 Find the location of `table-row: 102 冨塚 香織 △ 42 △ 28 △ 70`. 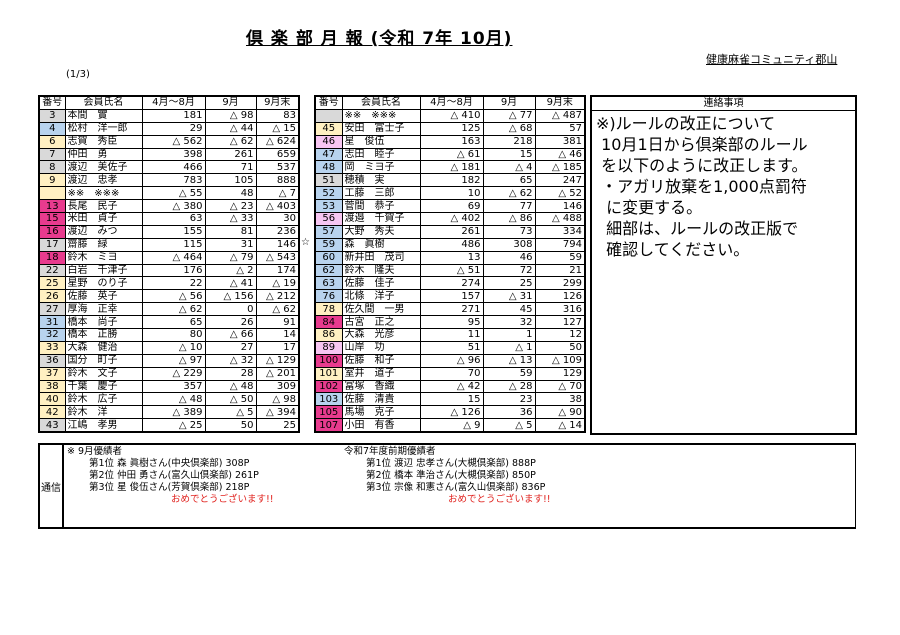

table-row: 102 冨塚 香織 △ 42 △ 28 △ 70 is located at coordinates (450, 386).